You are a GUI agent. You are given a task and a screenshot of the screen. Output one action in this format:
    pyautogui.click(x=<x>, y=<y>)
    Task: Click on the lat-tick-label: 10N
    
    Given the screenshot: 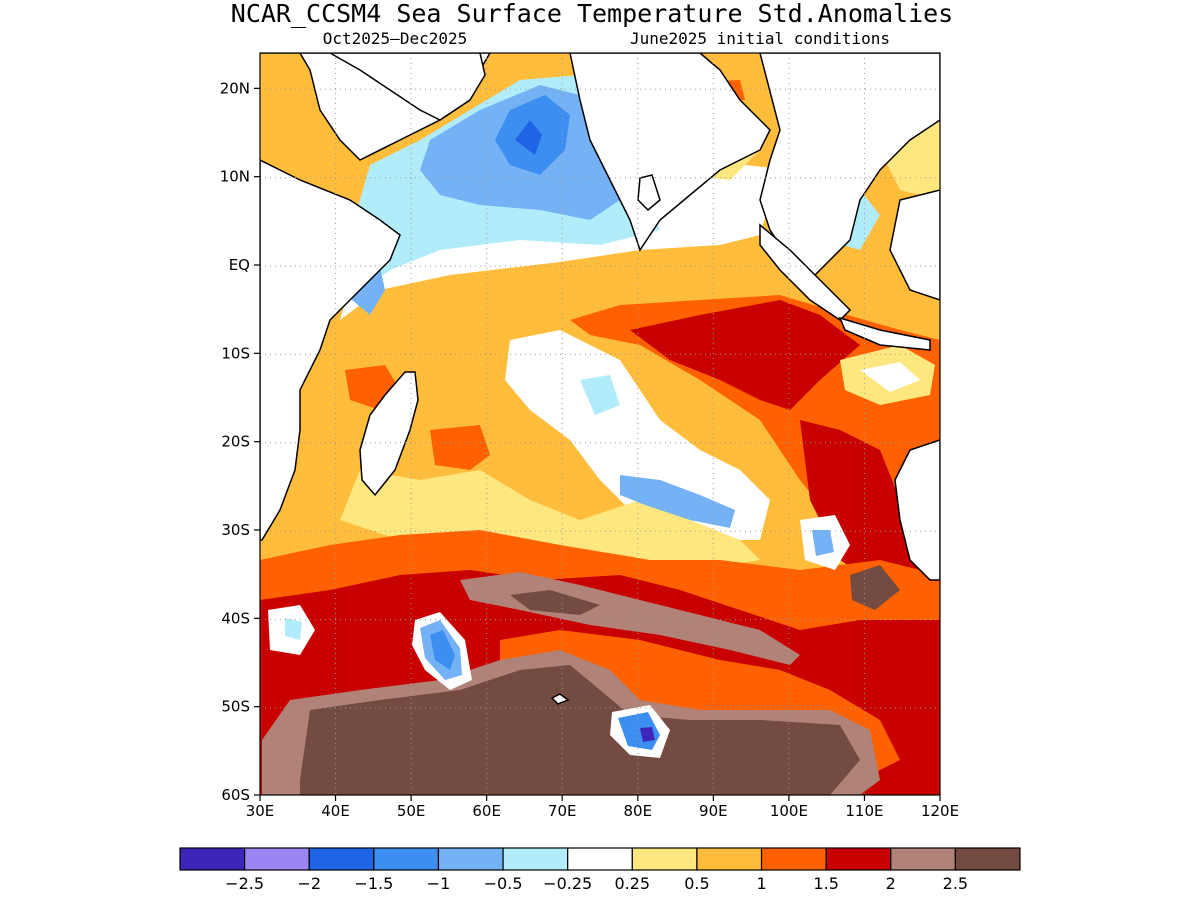 What is the action you would take?
    pyautogui.click(x=235, y=177)
    